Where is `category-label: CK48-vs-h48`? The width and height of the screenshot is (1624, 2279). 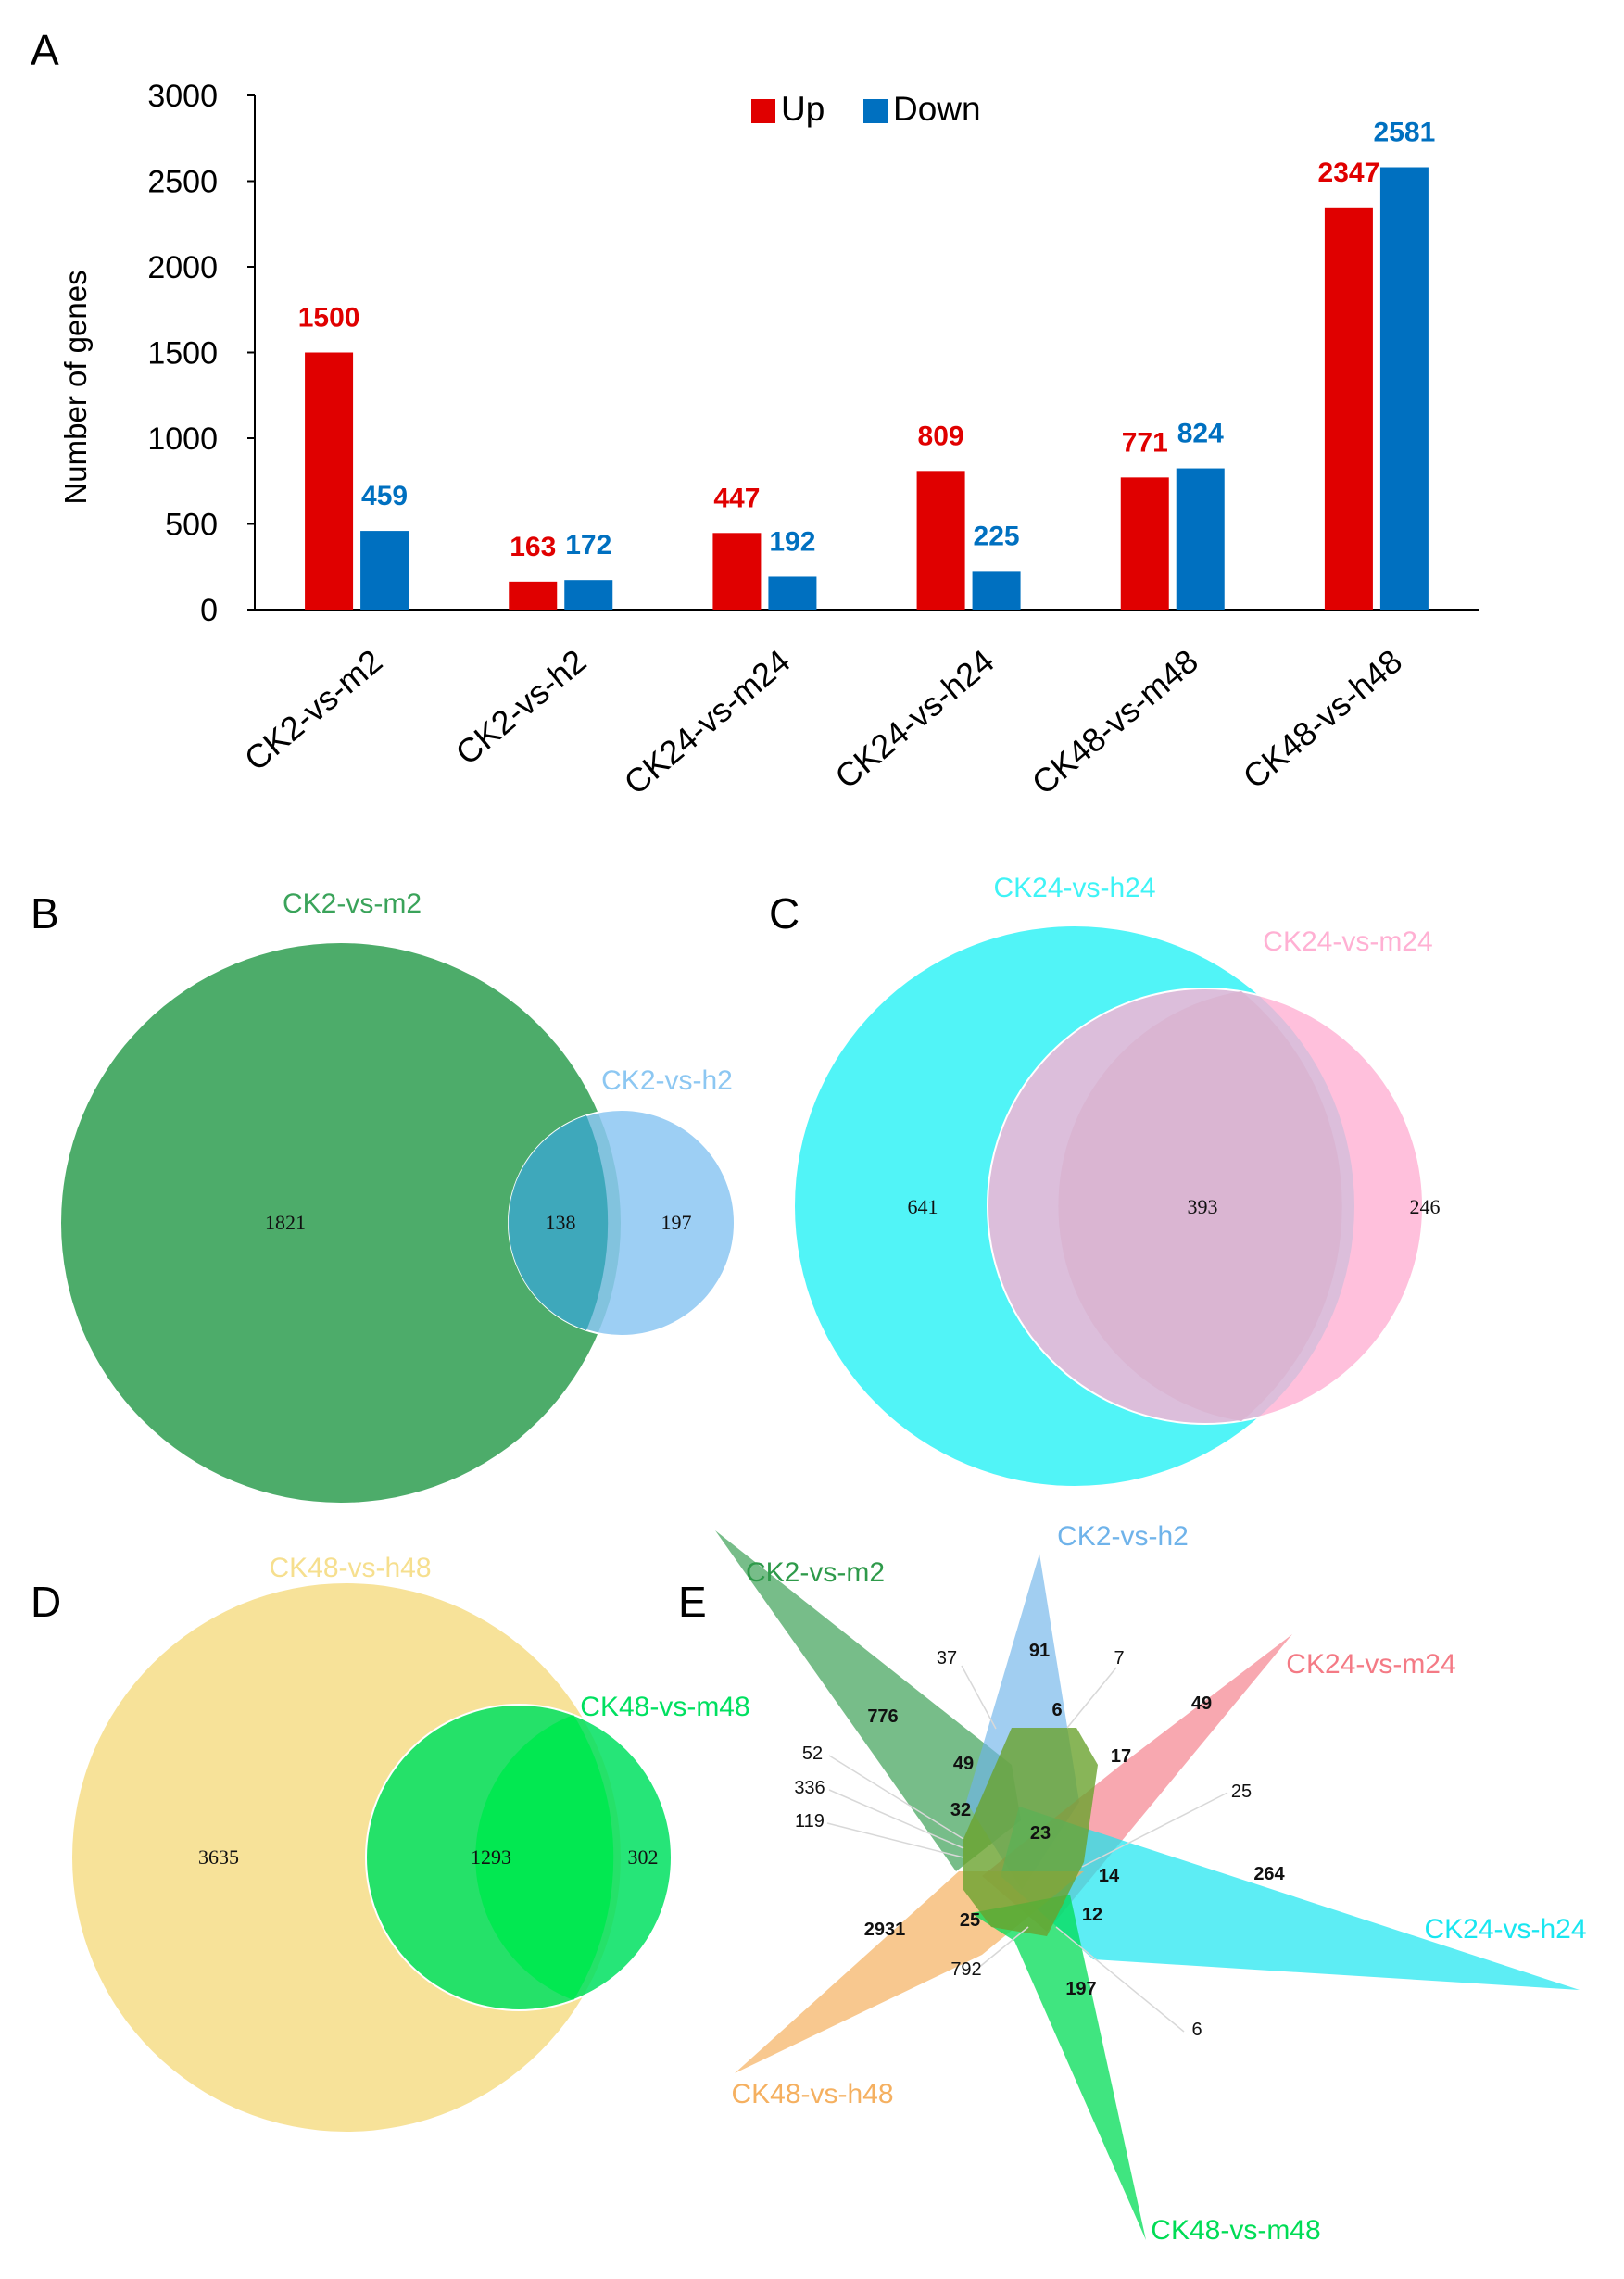 category-label: CK48-vs-h48 is located at coordinates (1322, 719).